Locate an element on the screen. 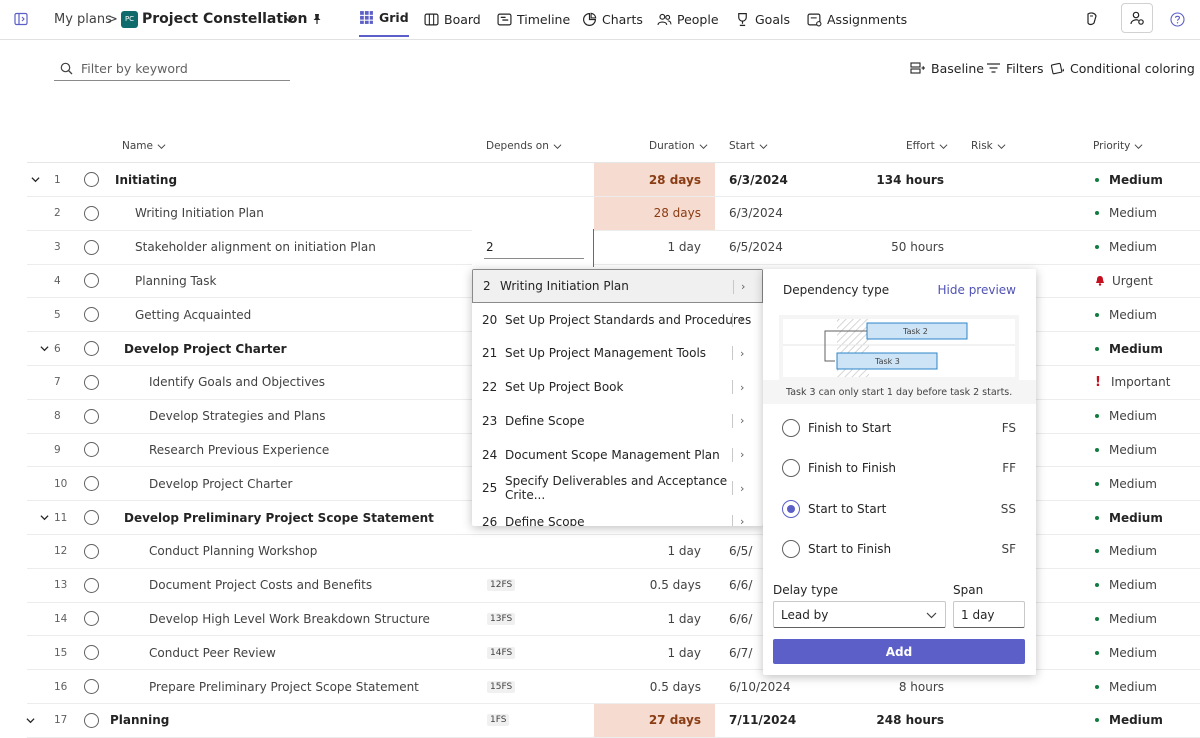 The height and width of the screenshot is (738, 1200). start-date: 6/10/2024 is located at coordinates (760, 686).